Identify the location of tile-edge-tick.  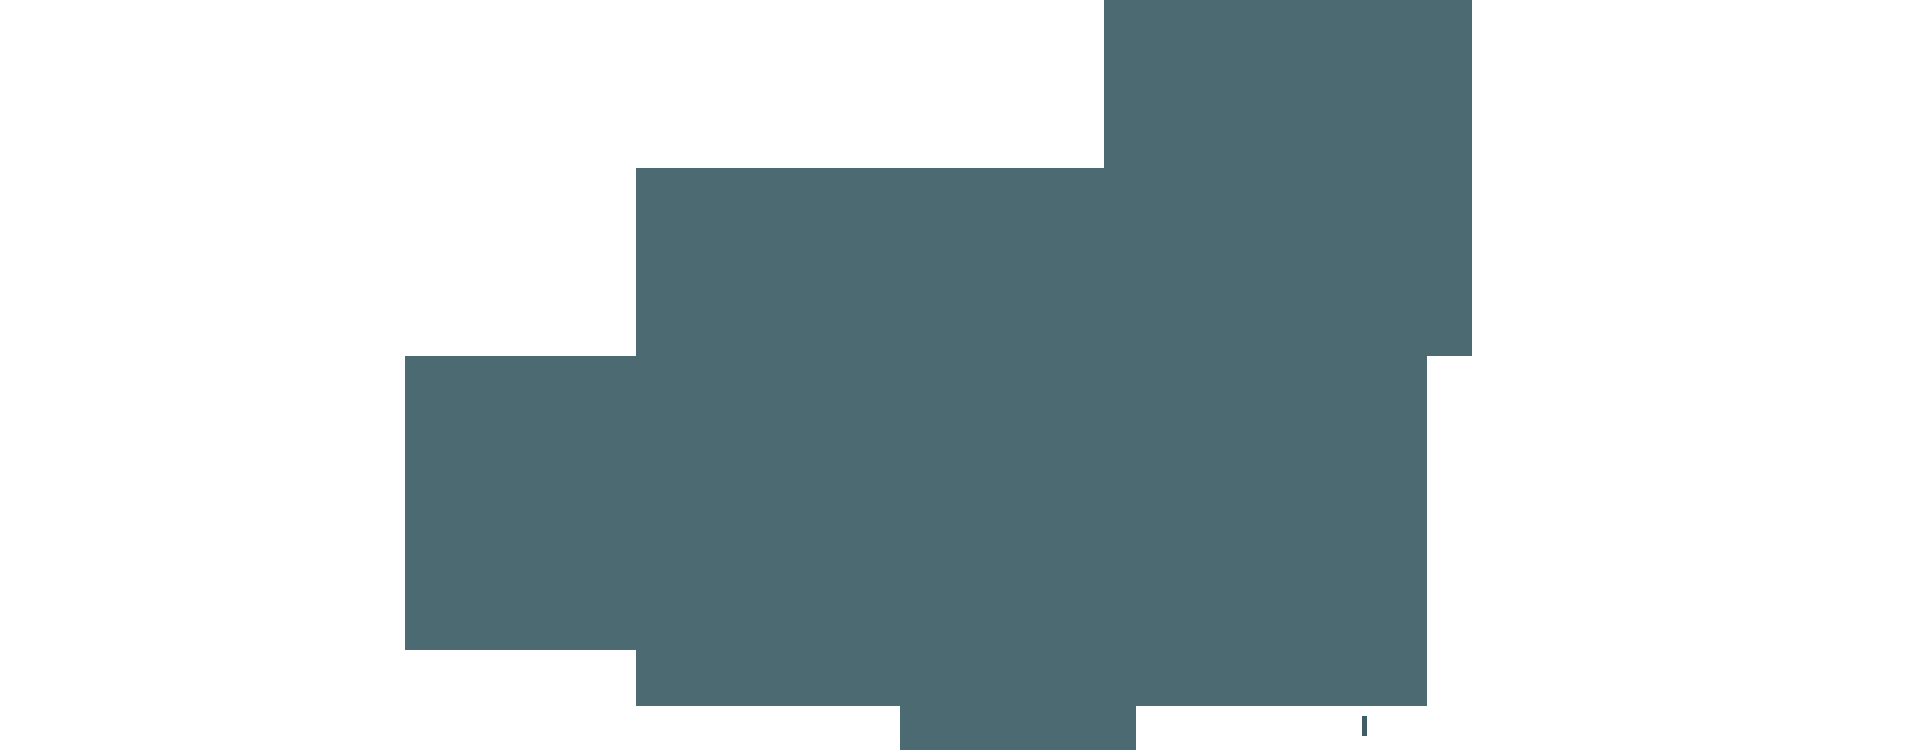
(1364, 726).